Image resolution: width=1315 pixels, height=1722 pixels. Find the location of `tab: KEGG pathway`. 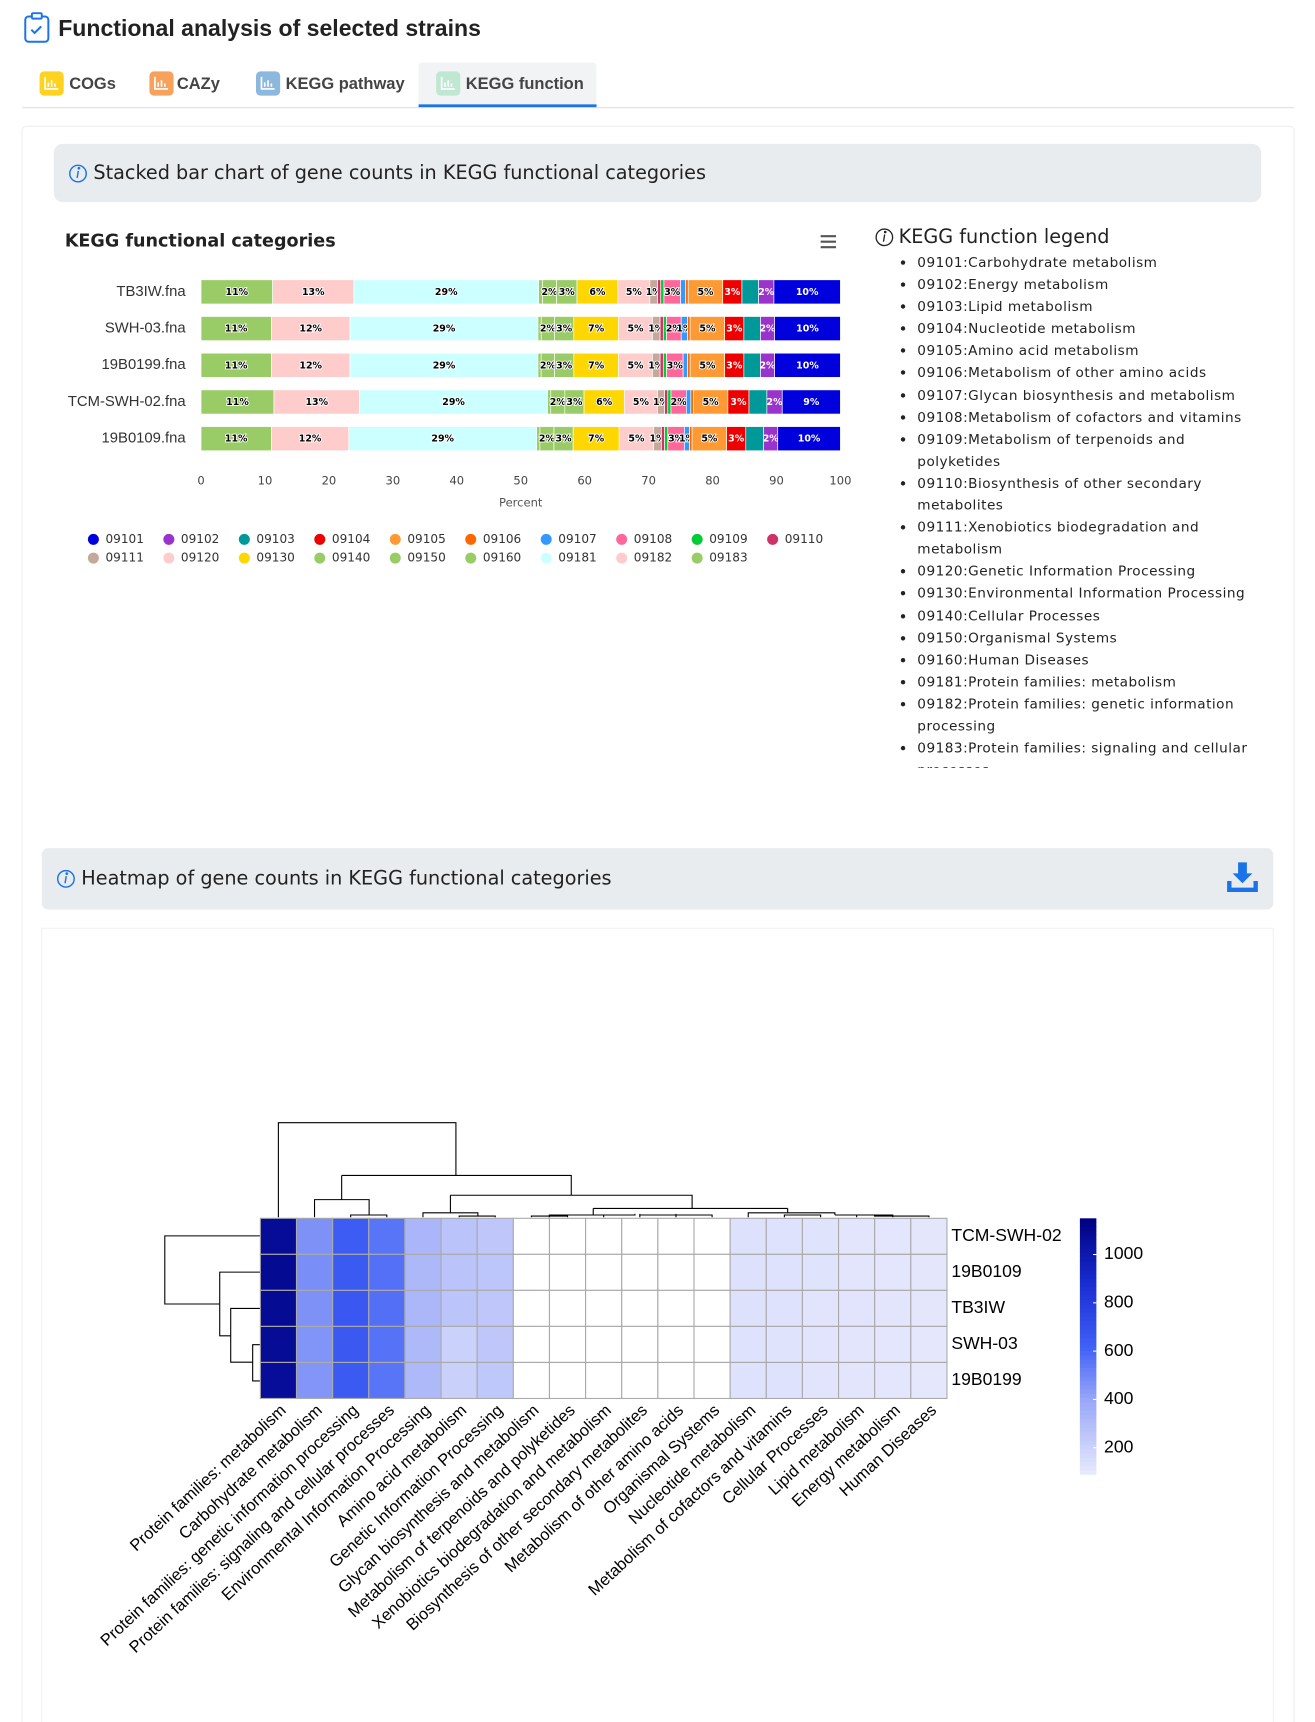

tab: KEGG pathway is located at coordinates (346, 84).